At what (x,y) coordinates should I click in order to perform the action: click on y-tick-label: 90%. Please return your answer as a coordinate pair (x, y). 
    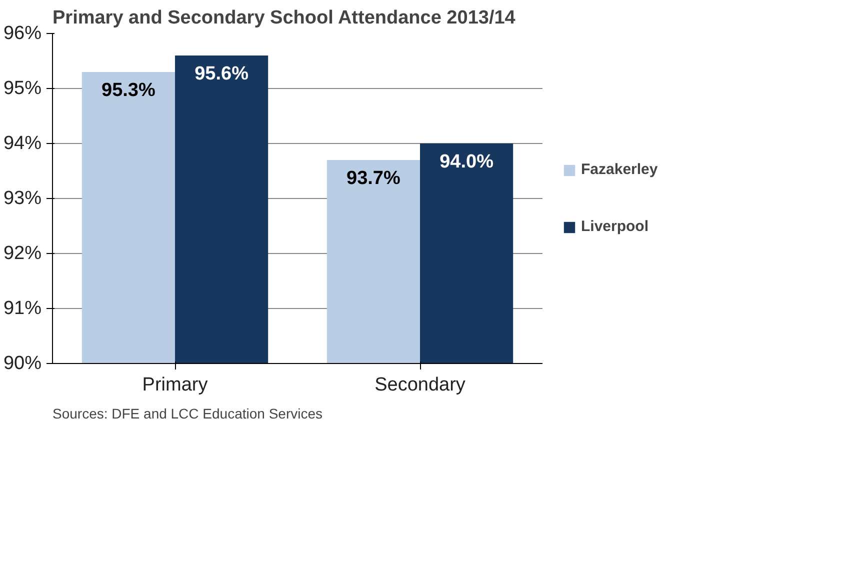
    Looking at the image, I should click on (22, 363).